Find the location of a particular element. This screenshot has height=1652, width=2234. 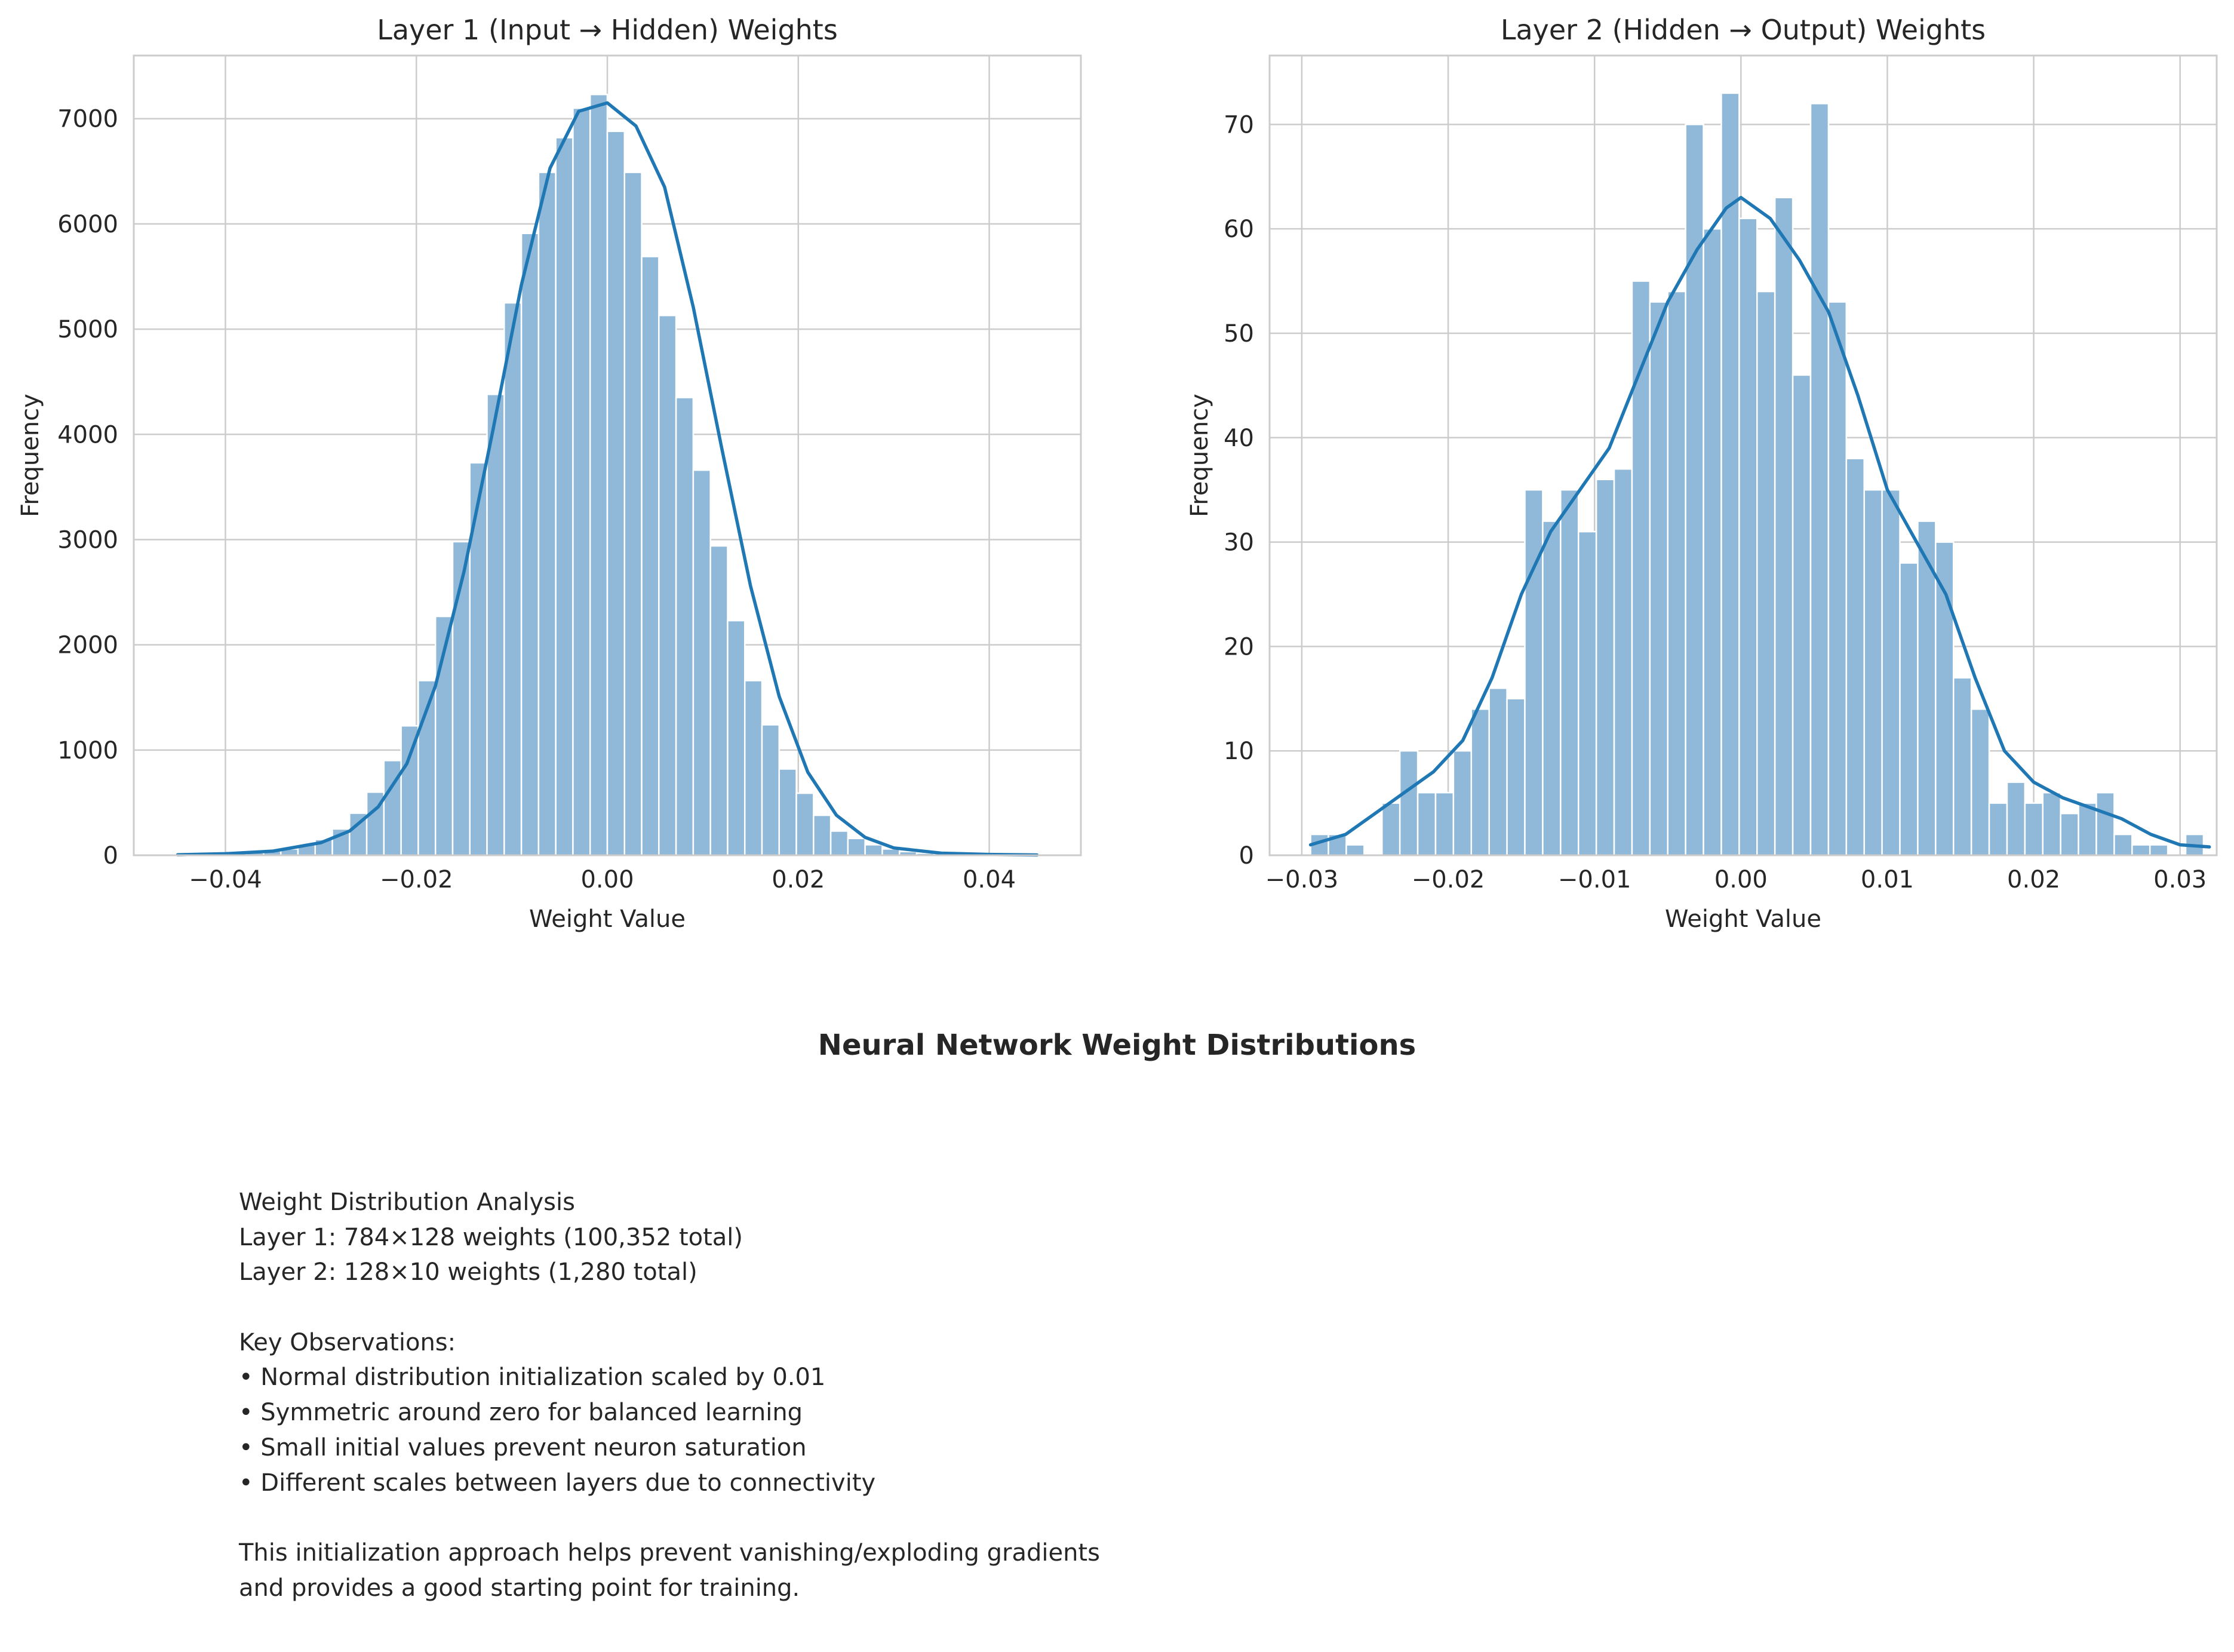

y-tick-label: 30 is located at coordinates (1239, 543).